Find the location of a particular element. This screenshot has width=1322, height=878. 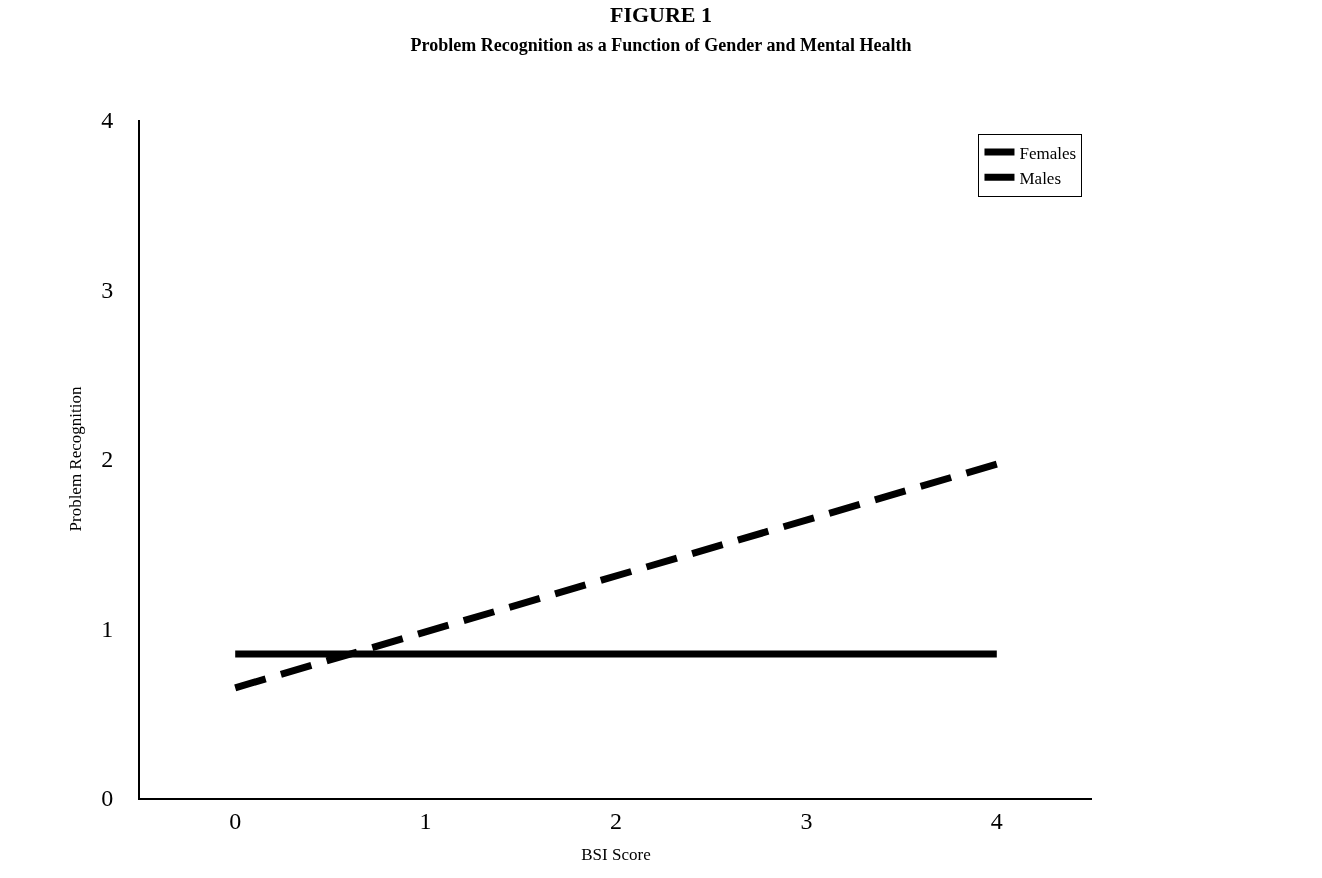

y-axis-title: Problem Recognition is located at coordinates (76, 459).